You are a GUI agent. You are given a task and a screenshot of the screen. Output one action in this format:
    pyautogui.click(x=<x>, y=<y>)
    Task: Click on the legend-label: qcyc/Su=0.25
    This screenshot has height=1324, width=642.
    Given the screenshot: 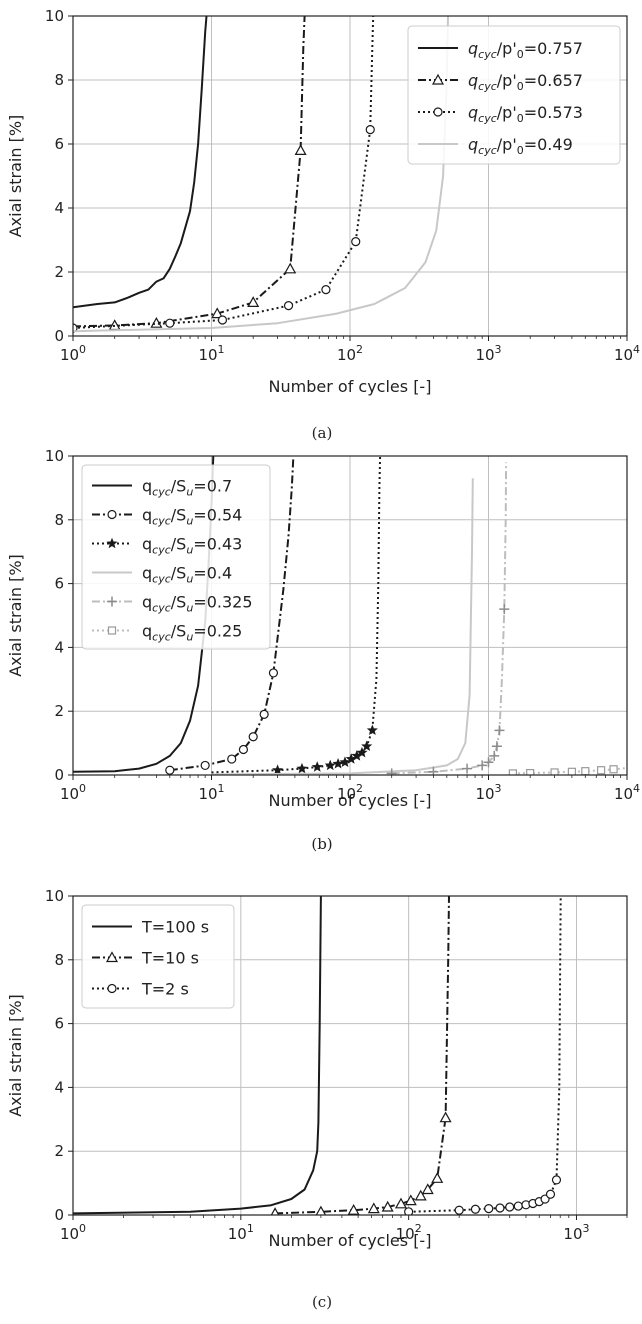 What is the action you would take?
    pyautogui.click(x=192, y=633)
    